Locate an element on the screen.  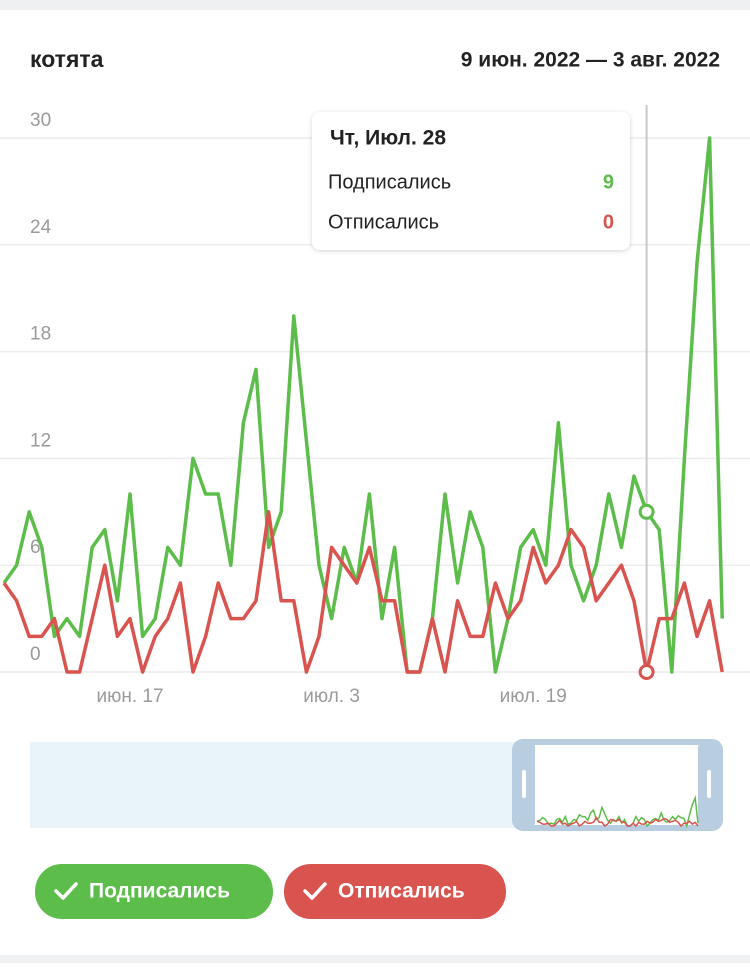
y-tick-label: 18 is located at coordinates (40, 334).